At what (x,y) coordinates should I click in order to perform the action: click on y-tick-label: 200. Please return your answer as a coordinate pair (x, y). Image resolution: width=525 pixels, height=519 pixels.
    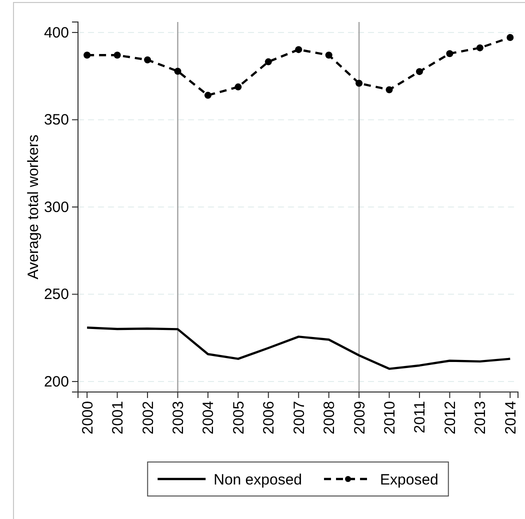
    Looking at the image, I should click on (56, 381).